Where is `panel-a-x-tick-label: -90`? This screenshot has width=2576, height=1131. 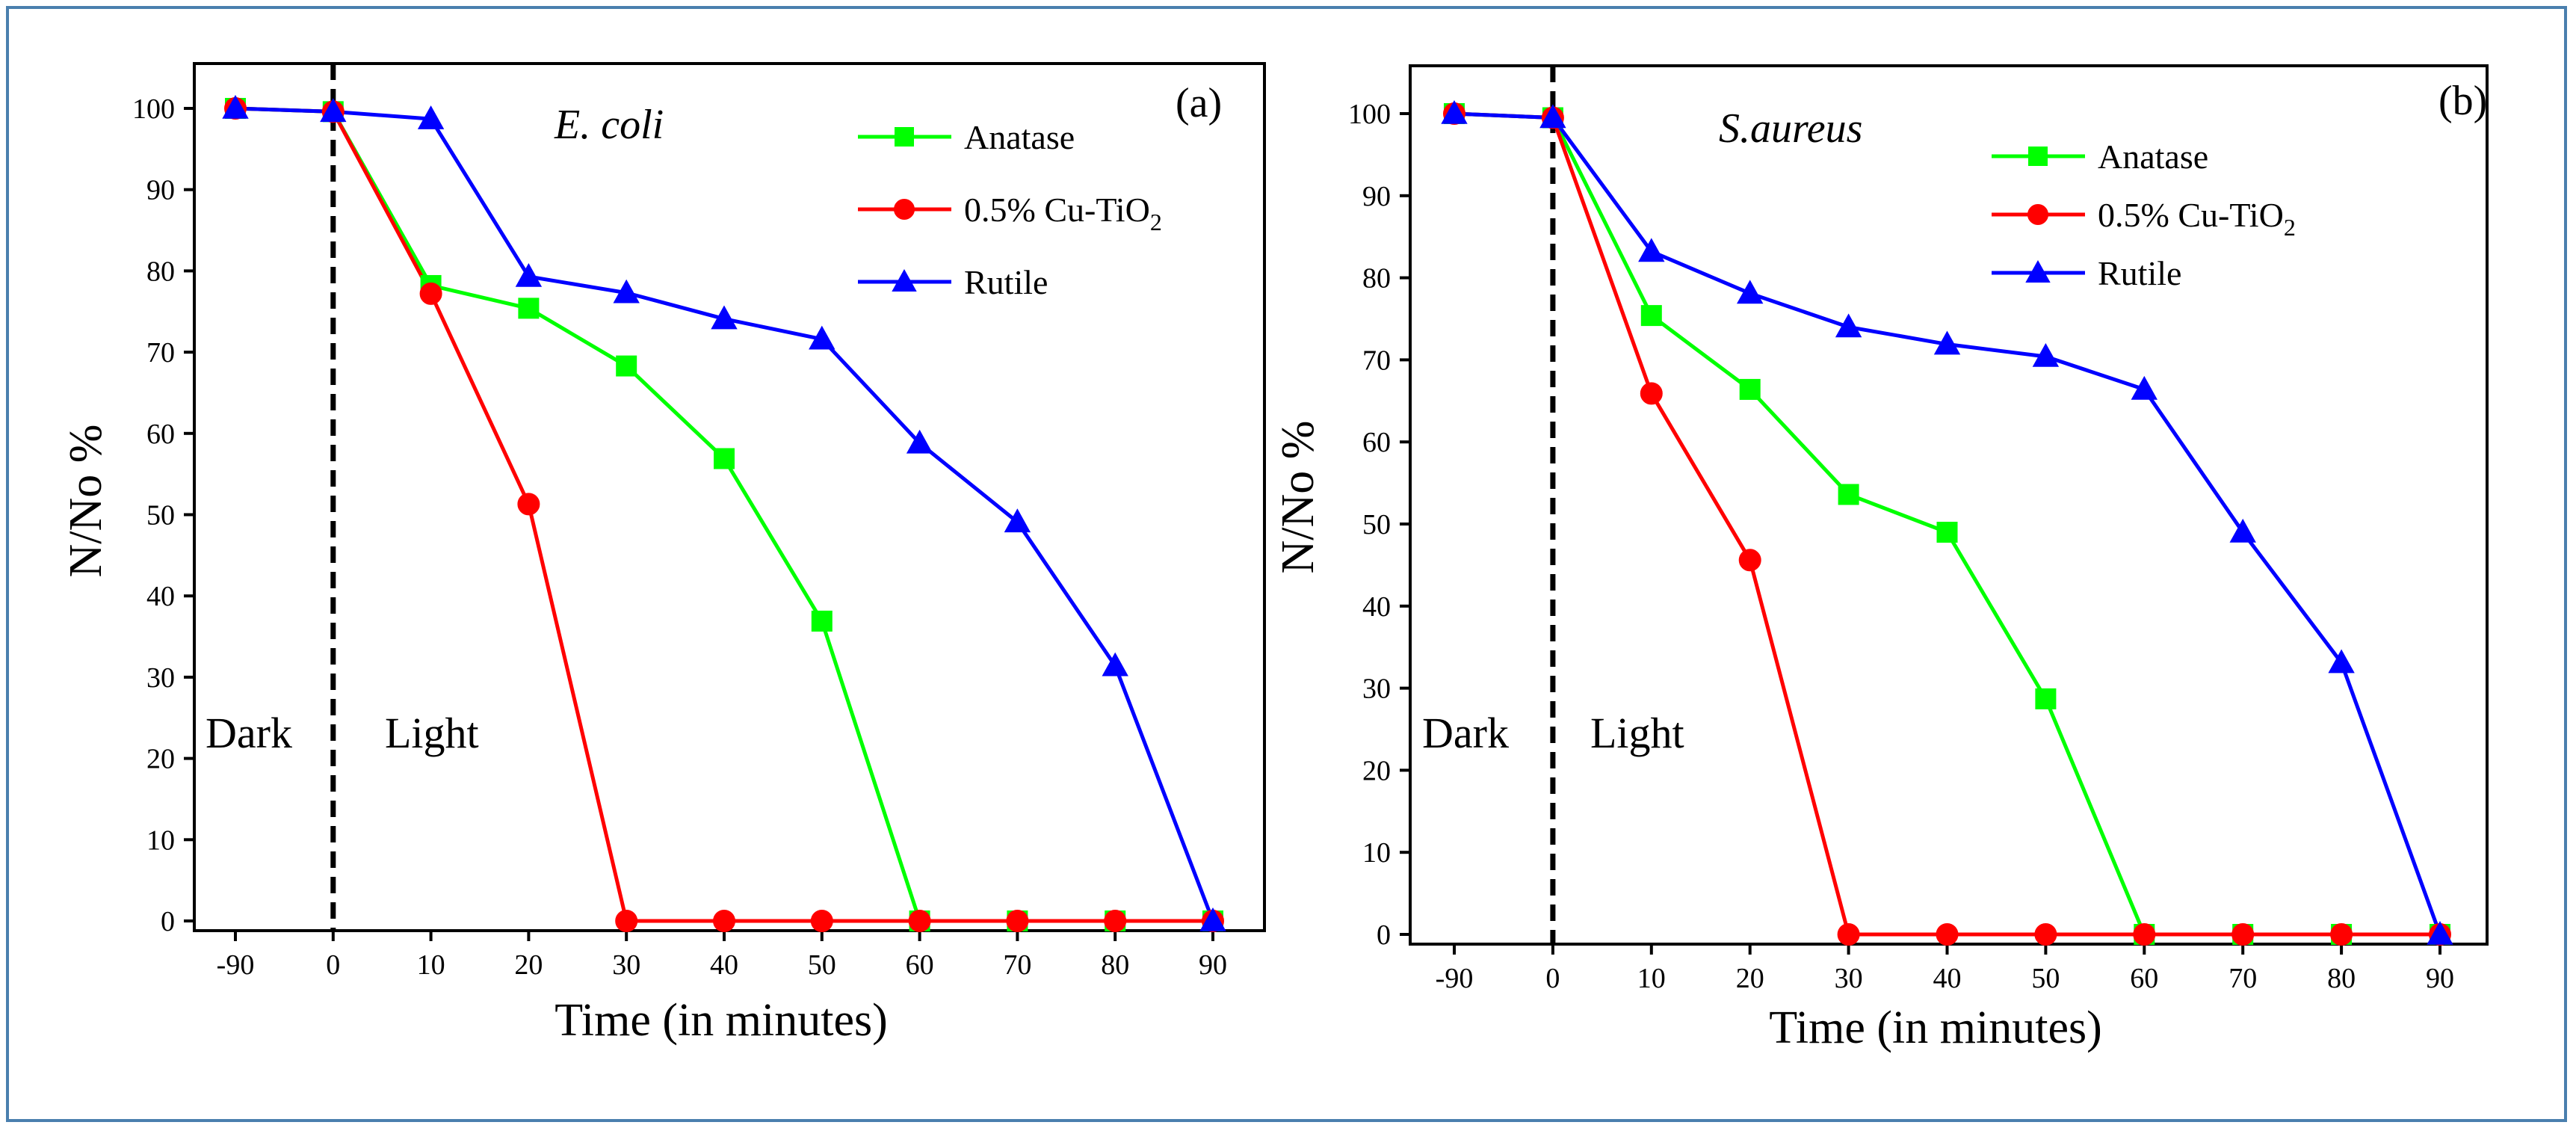
panel-a-x-tick-label: -90 is located at coordinates (236, 965).